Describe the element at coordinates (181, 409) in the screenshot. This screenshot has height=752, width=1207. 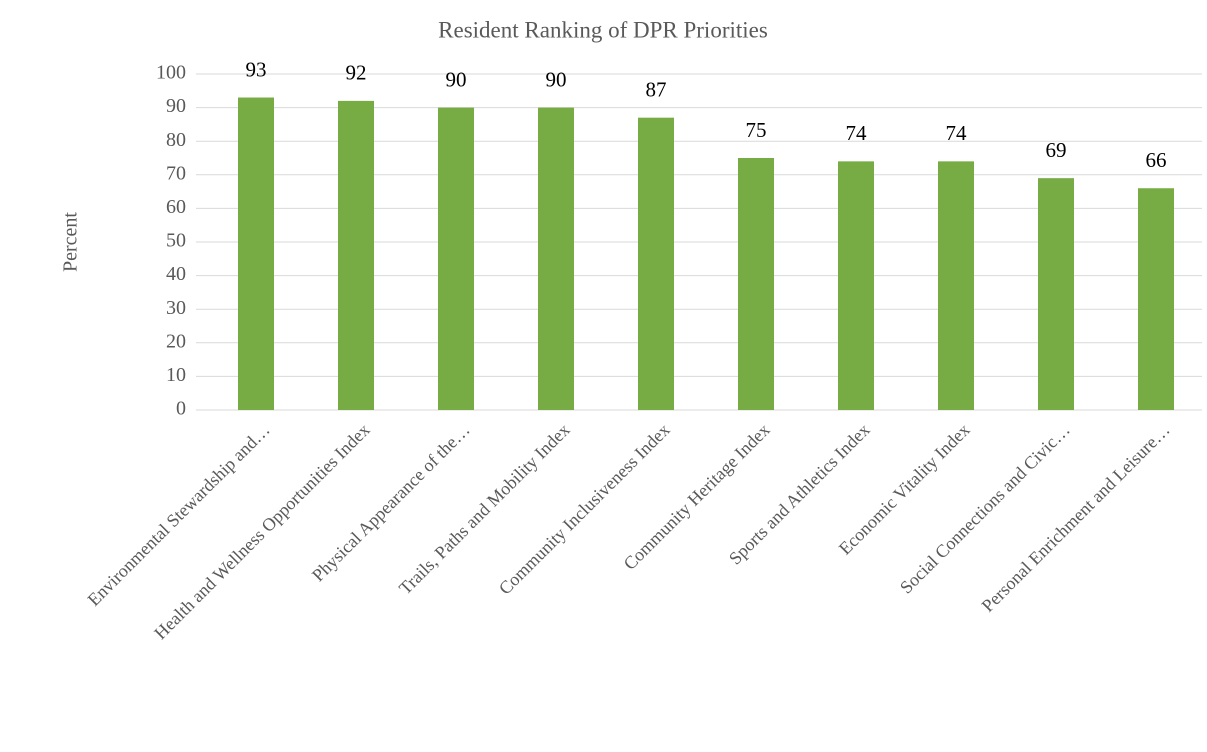
I see `y-tick-label: 0` at that location.